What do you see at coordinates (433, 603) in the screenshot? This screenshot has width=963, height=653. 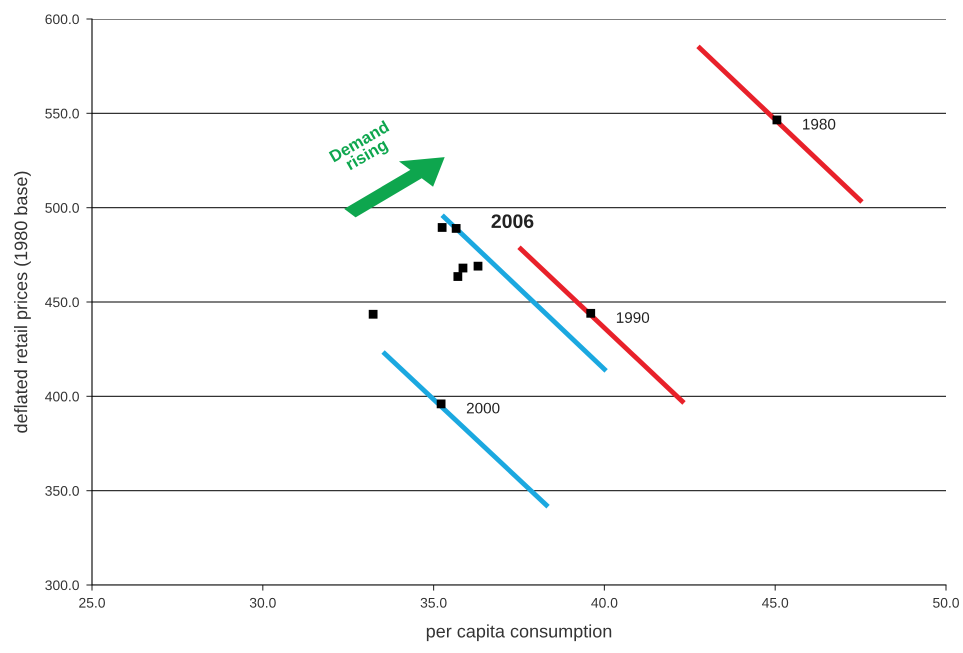 I see `x-tick-label: 35.0` at bounding box center [433, 603].